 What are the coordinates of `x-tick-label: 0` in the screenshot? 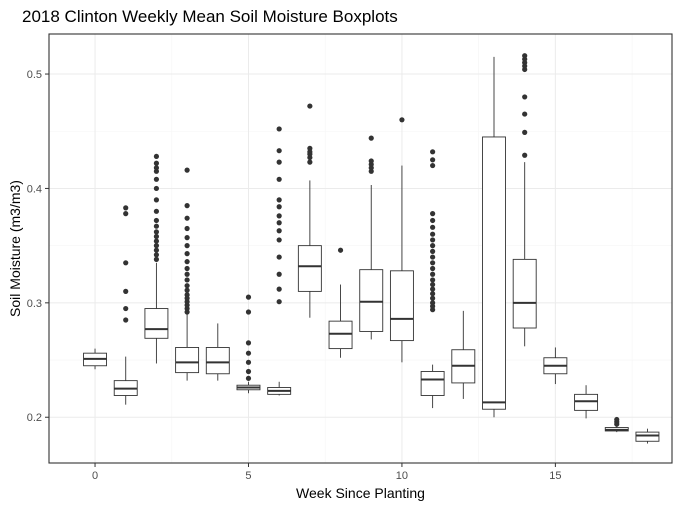 It's located at (95, 476).